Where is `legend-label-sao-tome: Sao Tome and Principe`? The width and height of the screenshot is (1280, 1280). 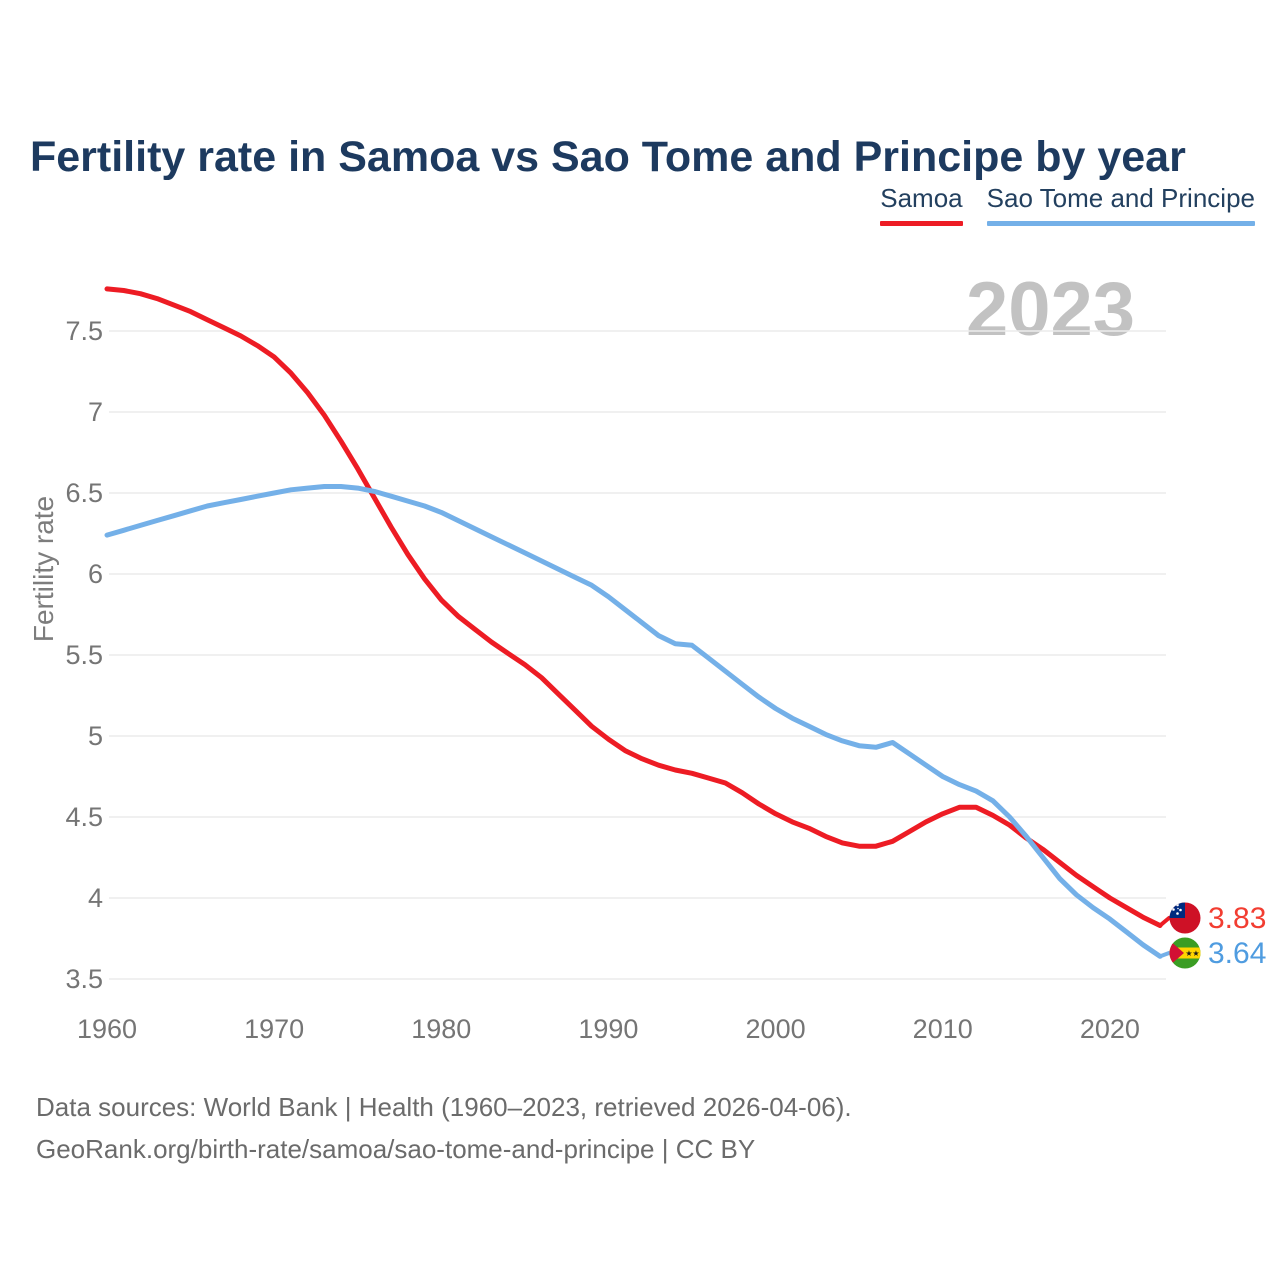
legend-label-sao-tome: Sao Tome and Principe is located at coordinates (1120, 198).